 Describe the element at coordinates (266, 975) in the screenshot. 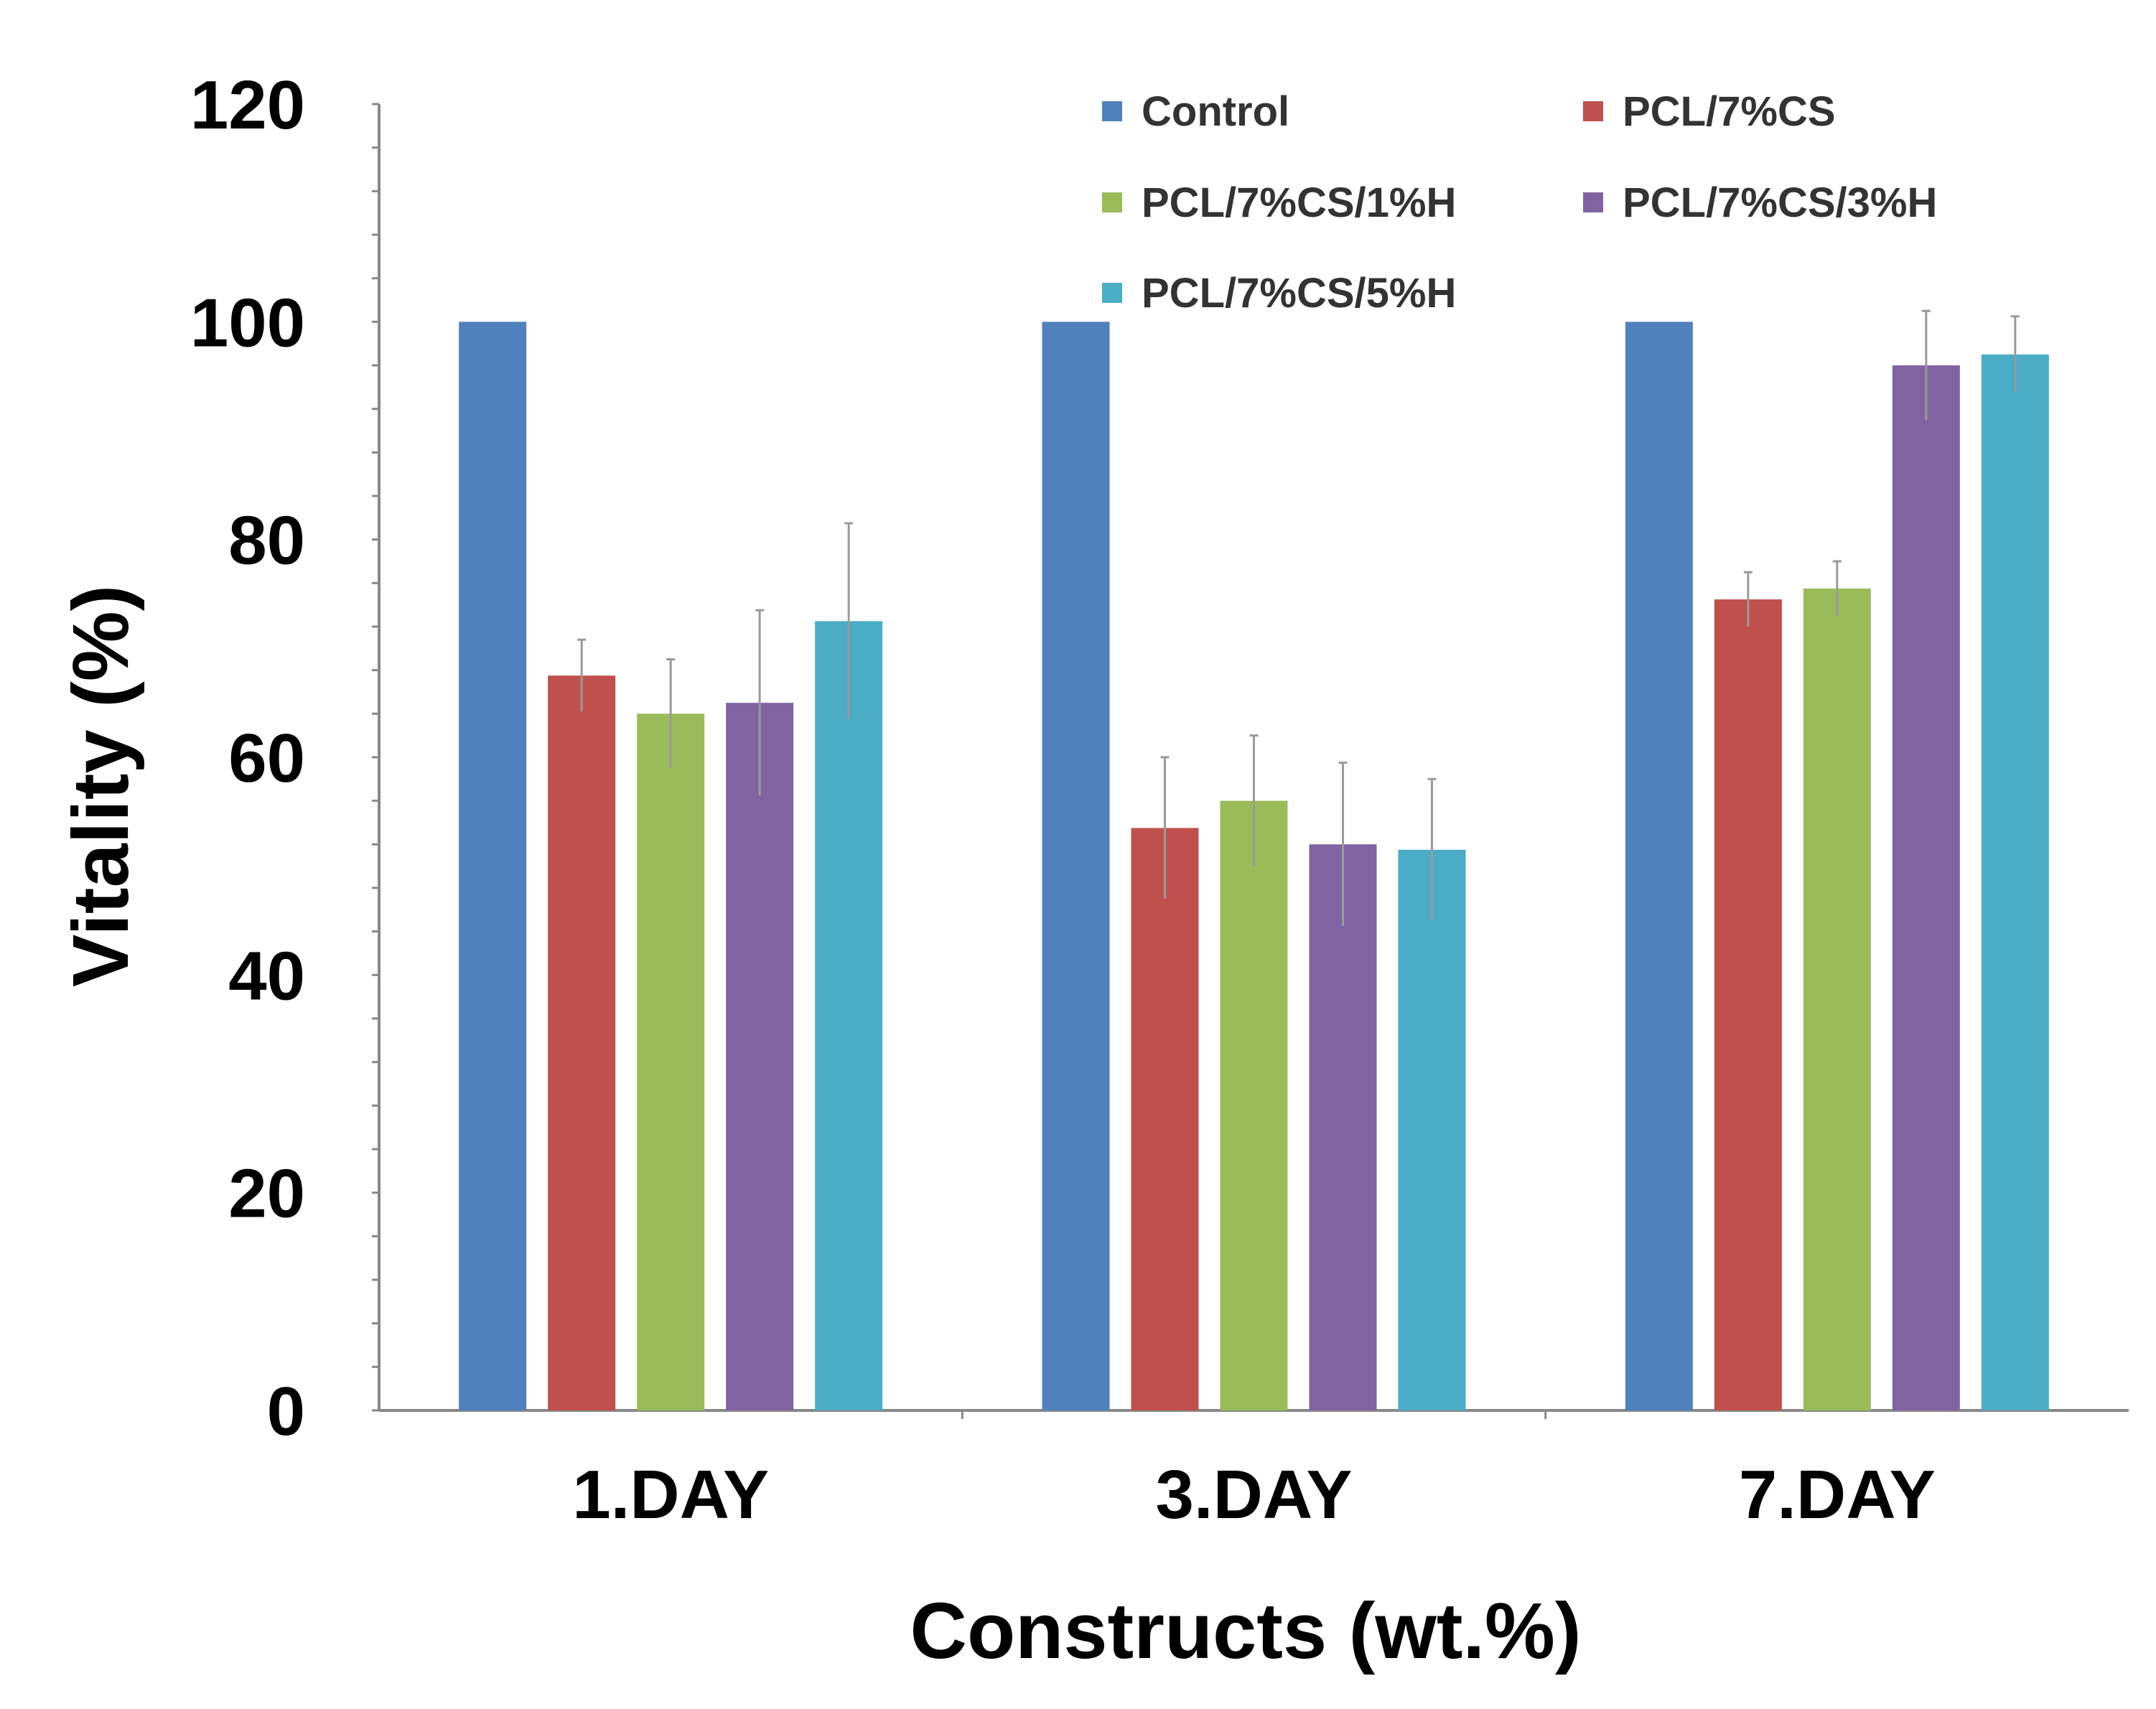

I see `y-tick-label: 40` at that location.